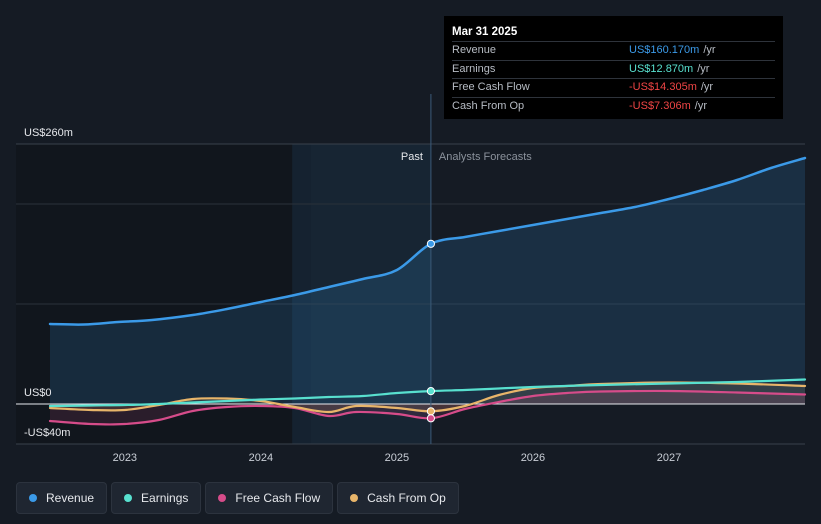  Describe the element at coordinates (278, 498) in the screenshot. I see `legend-label: Free Cash Flow` at that location.